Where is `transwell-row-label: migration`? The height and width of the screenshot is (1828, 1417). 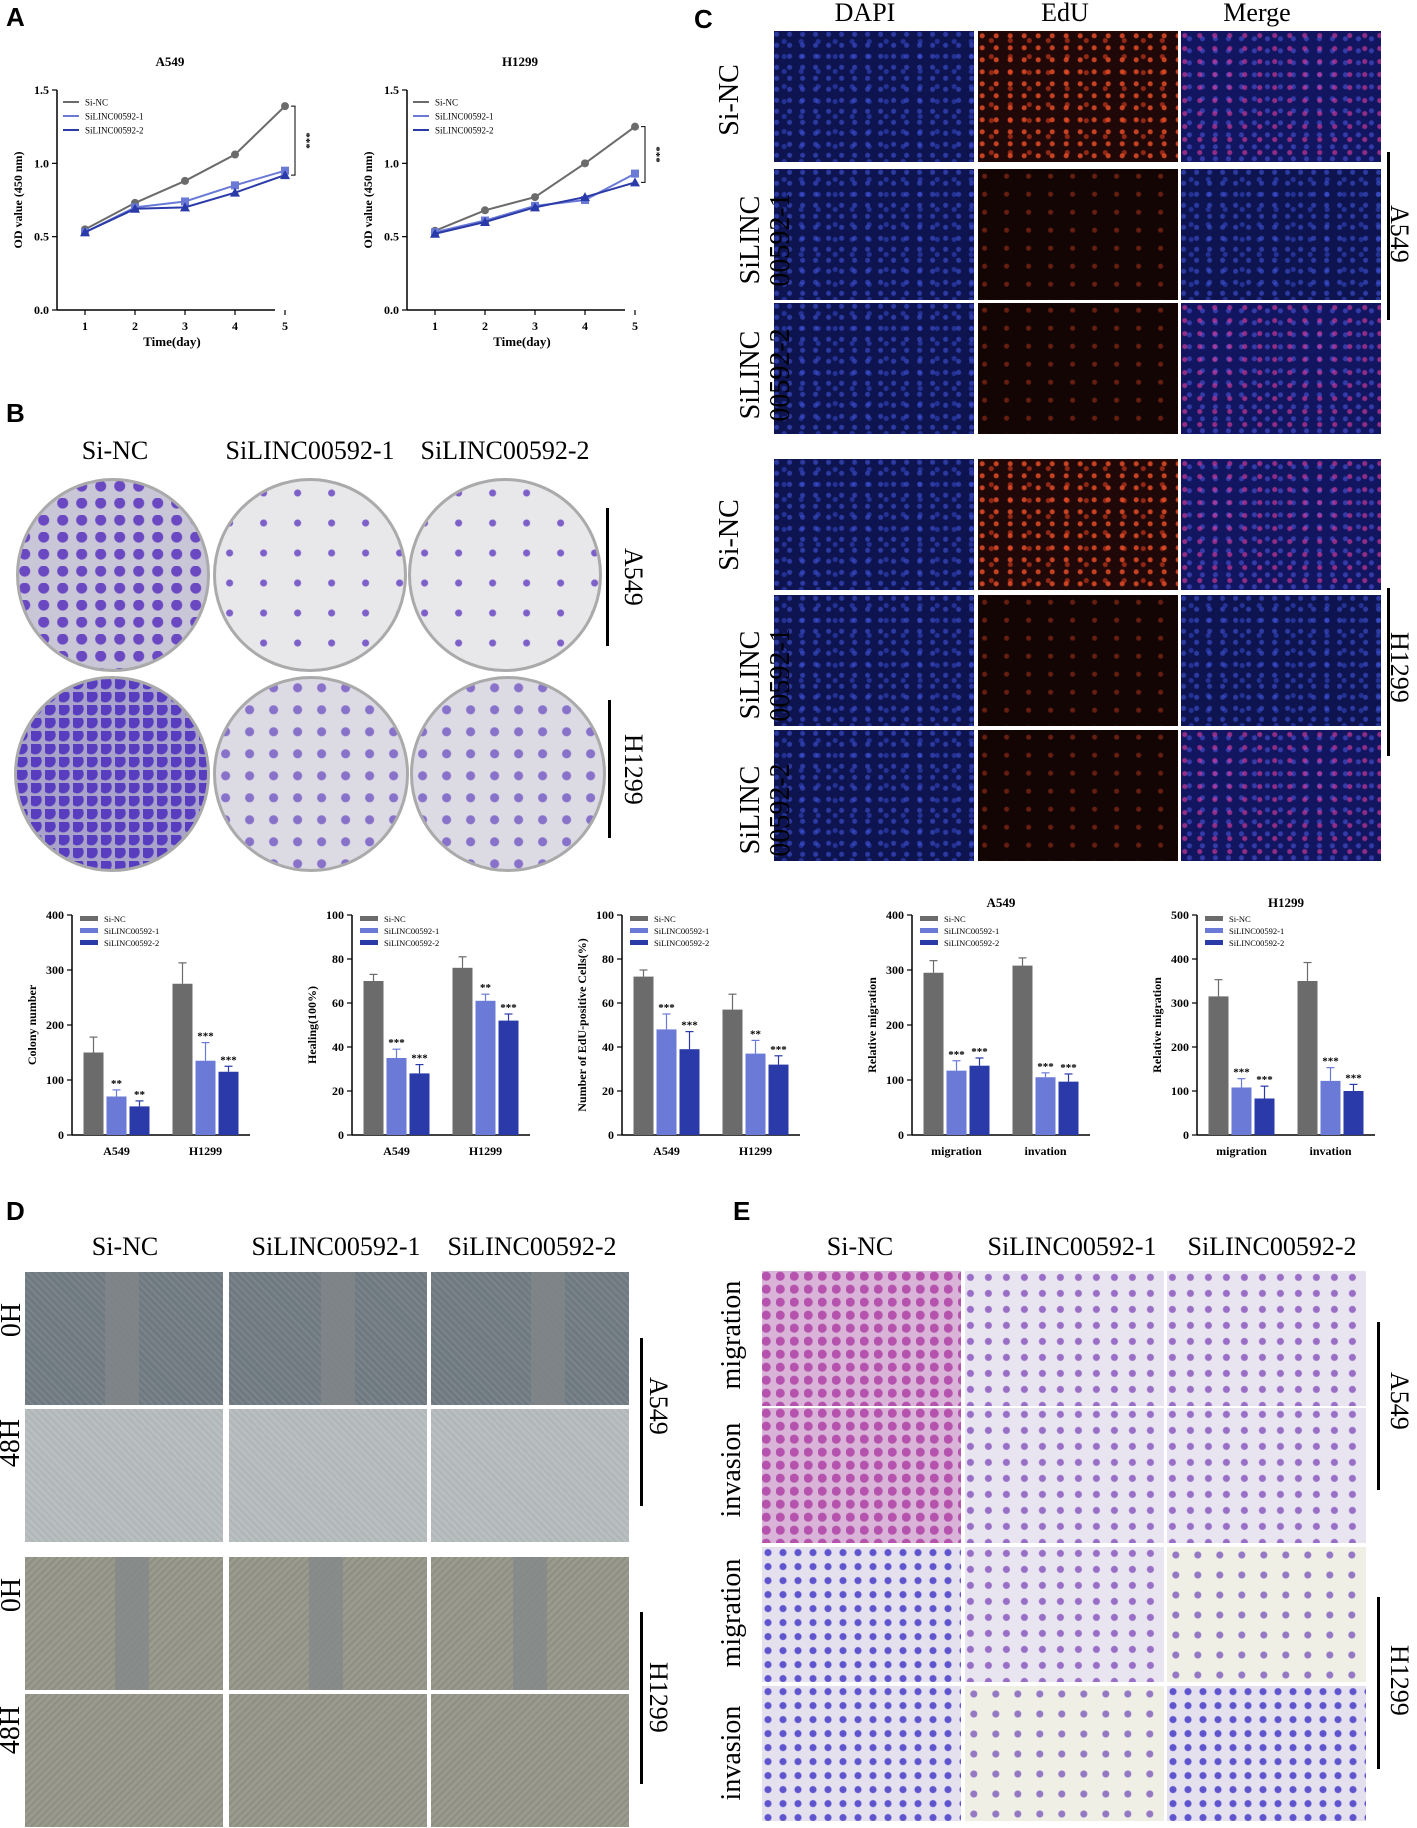 transwell-row-label: migration is located at coordinates (731, 1335).